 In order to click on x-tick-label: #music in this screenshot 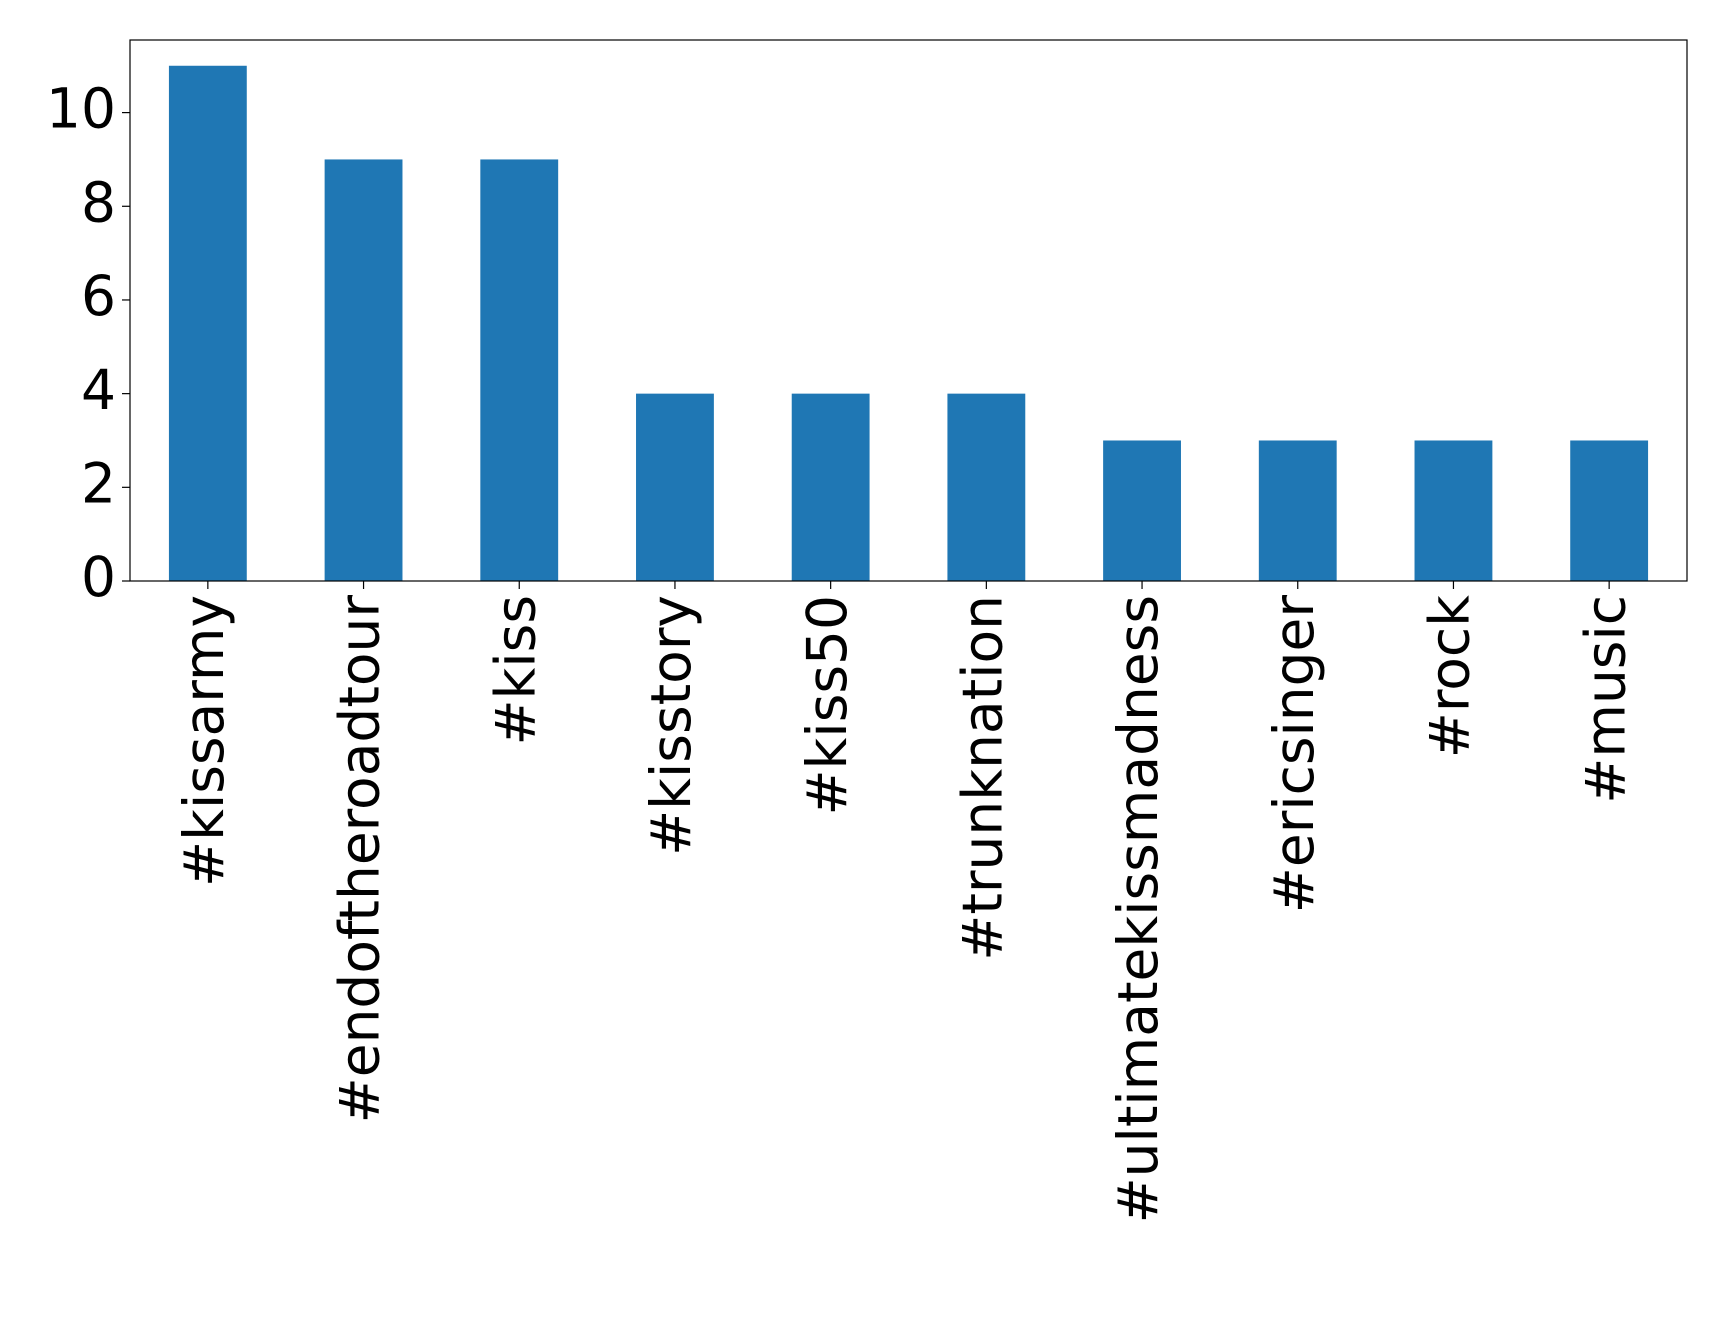, I will do `click(1605, 699)`.